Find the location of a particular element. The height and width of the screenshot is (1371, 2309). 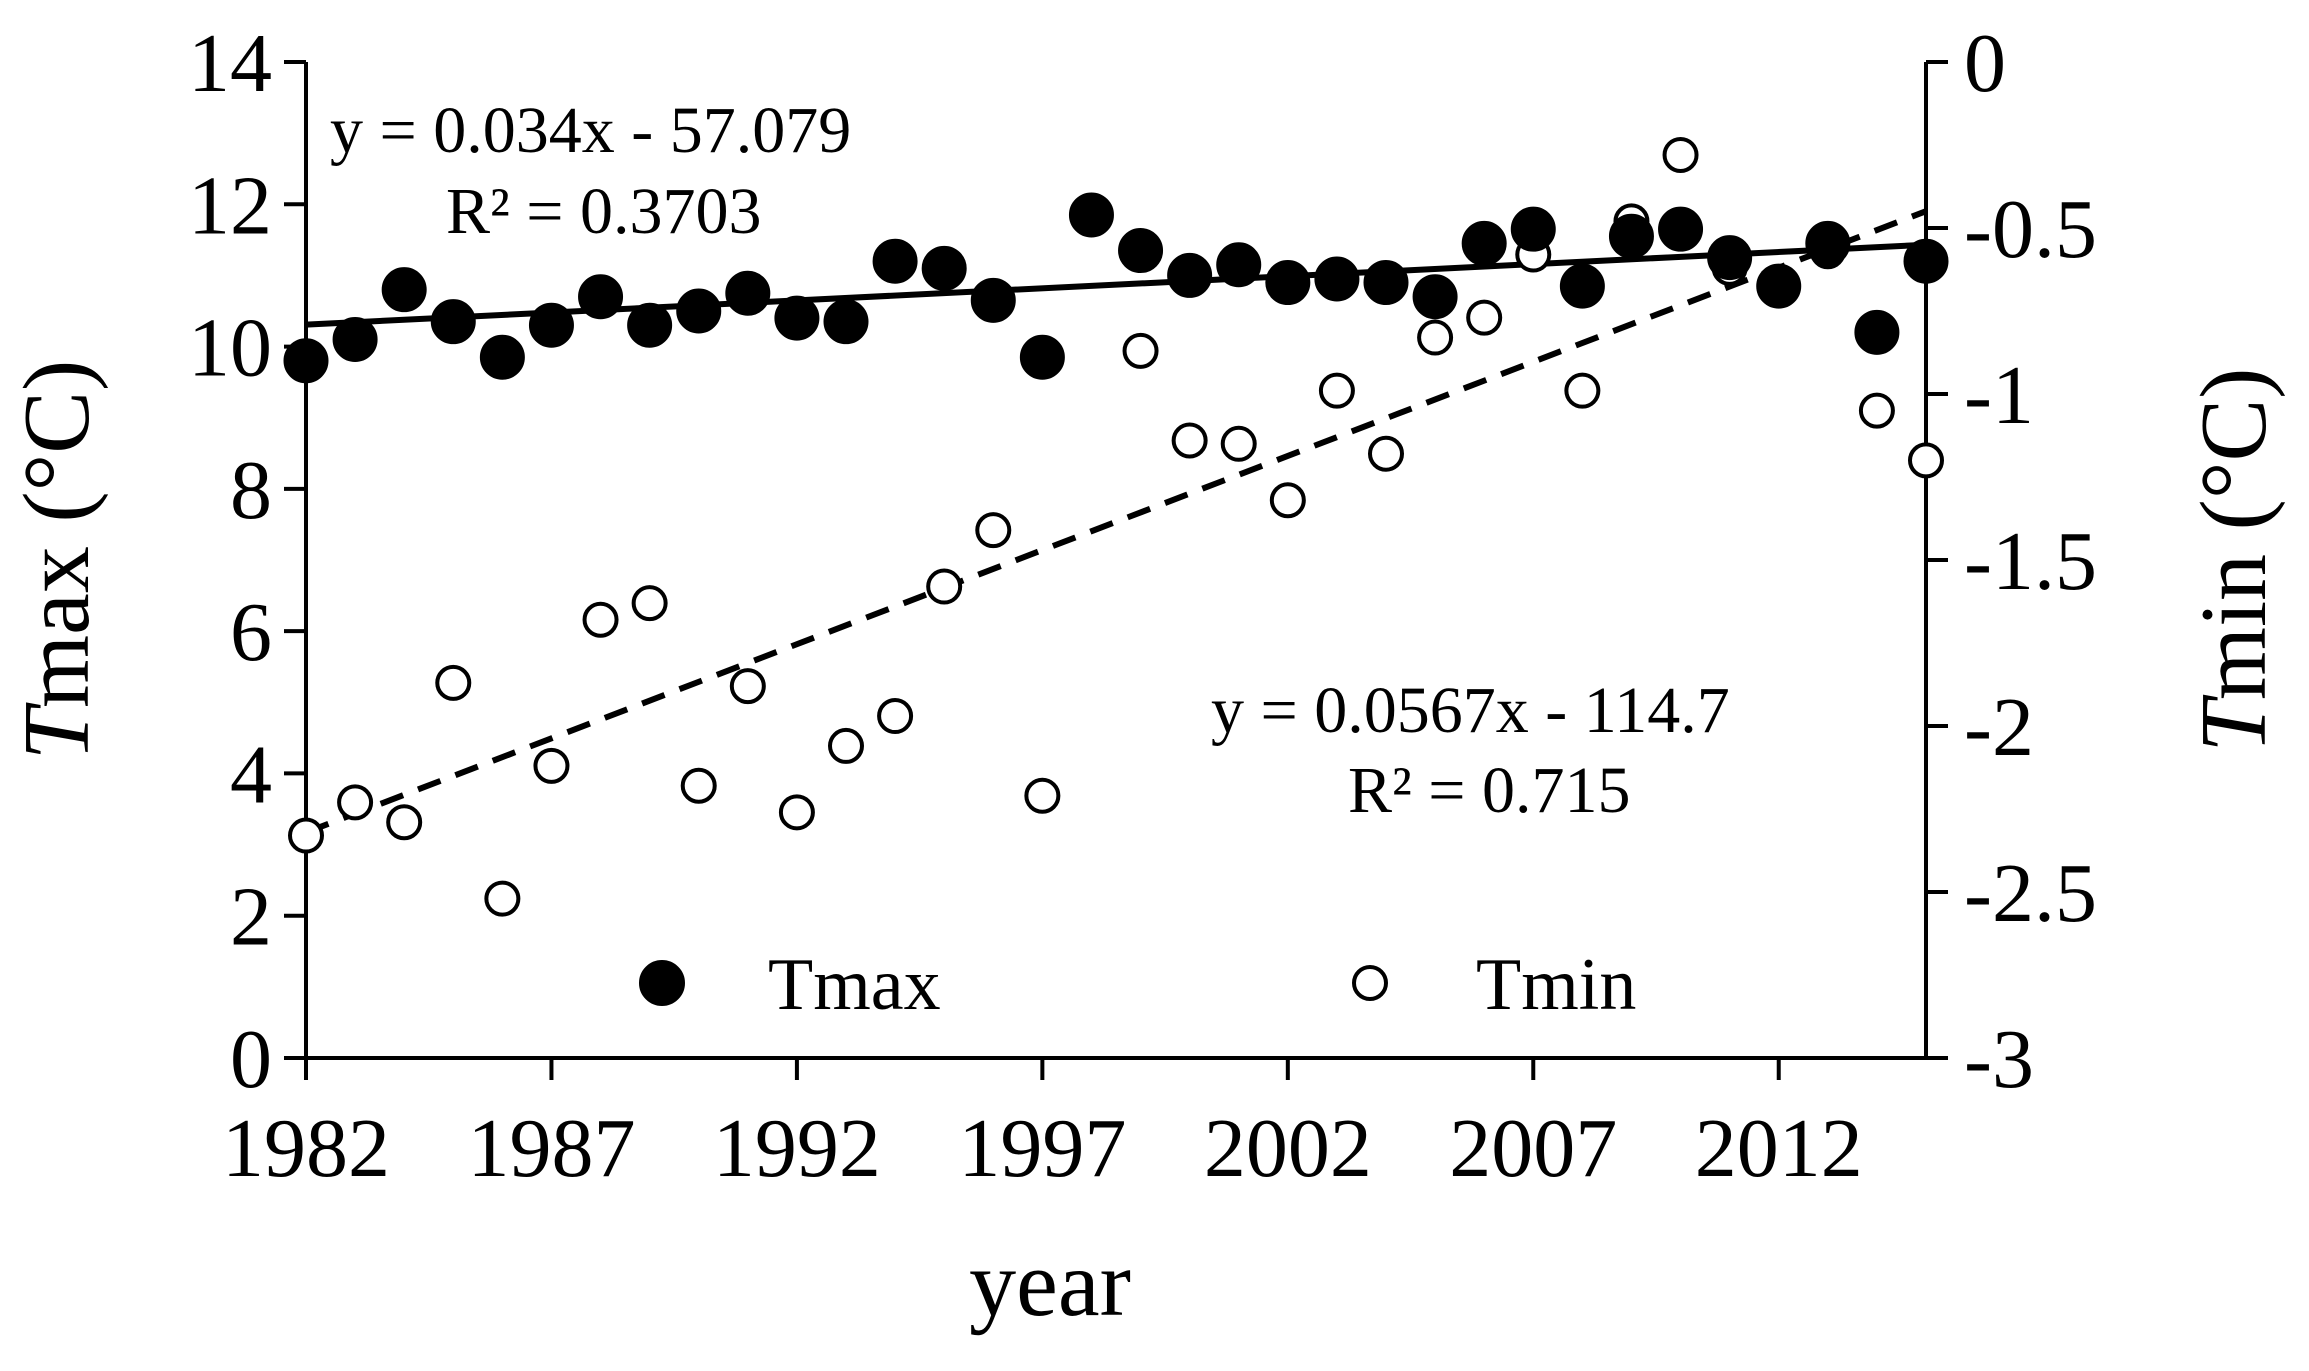

left-y-axis-title-italic: T is located at coordinates (57, 731).